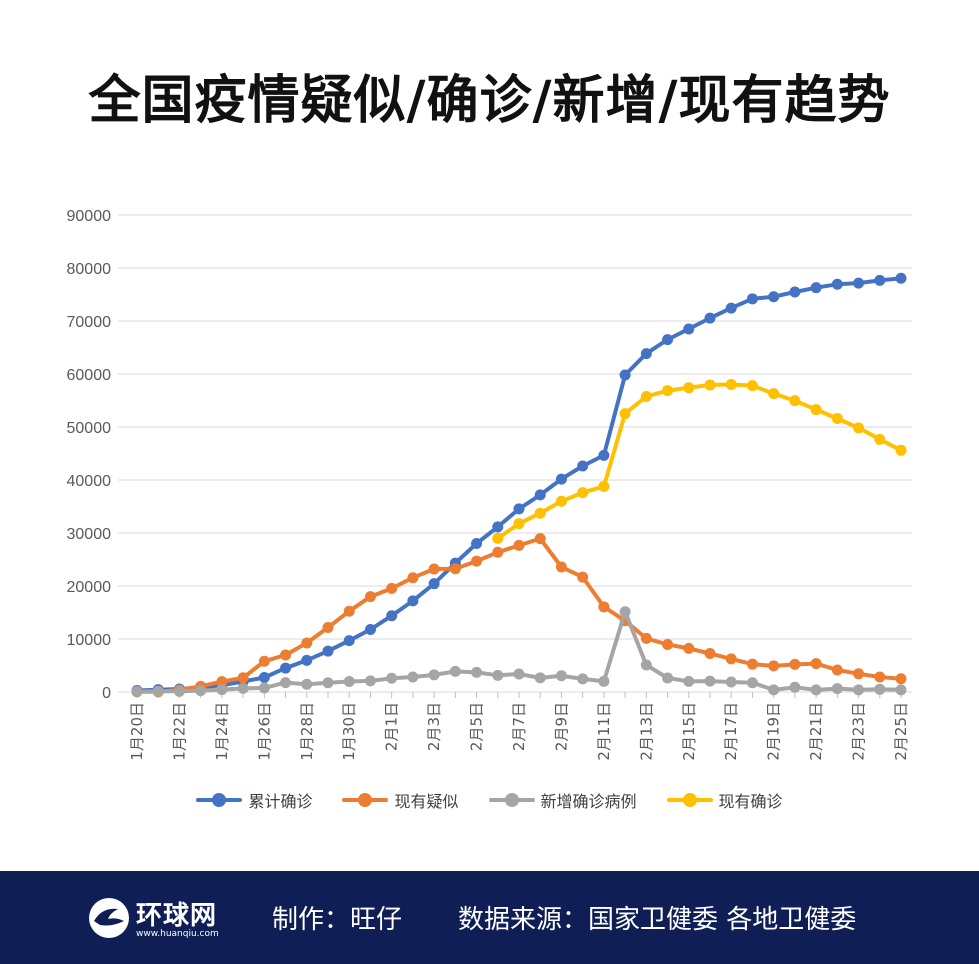 Image resolution: width=979 pixels, height=964 pixels. I want to click on credit-text: 制作：旺仔, so click(337, 920).